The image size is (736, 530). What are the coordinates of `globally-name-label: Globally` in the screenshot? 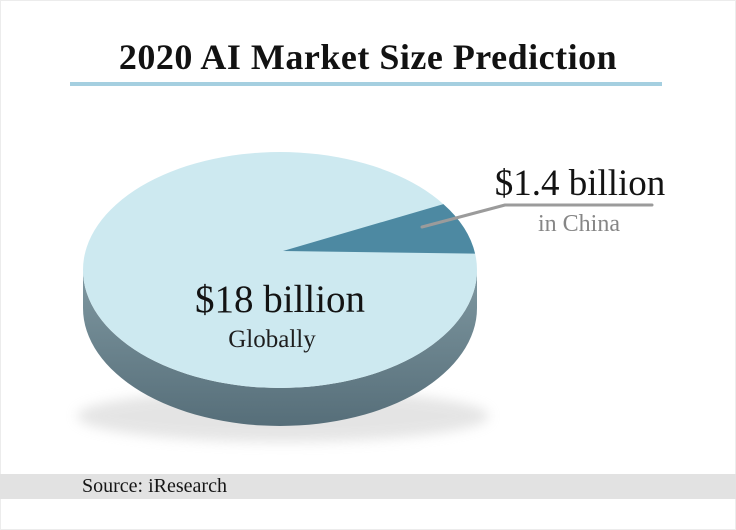 It's located at (272, 339).